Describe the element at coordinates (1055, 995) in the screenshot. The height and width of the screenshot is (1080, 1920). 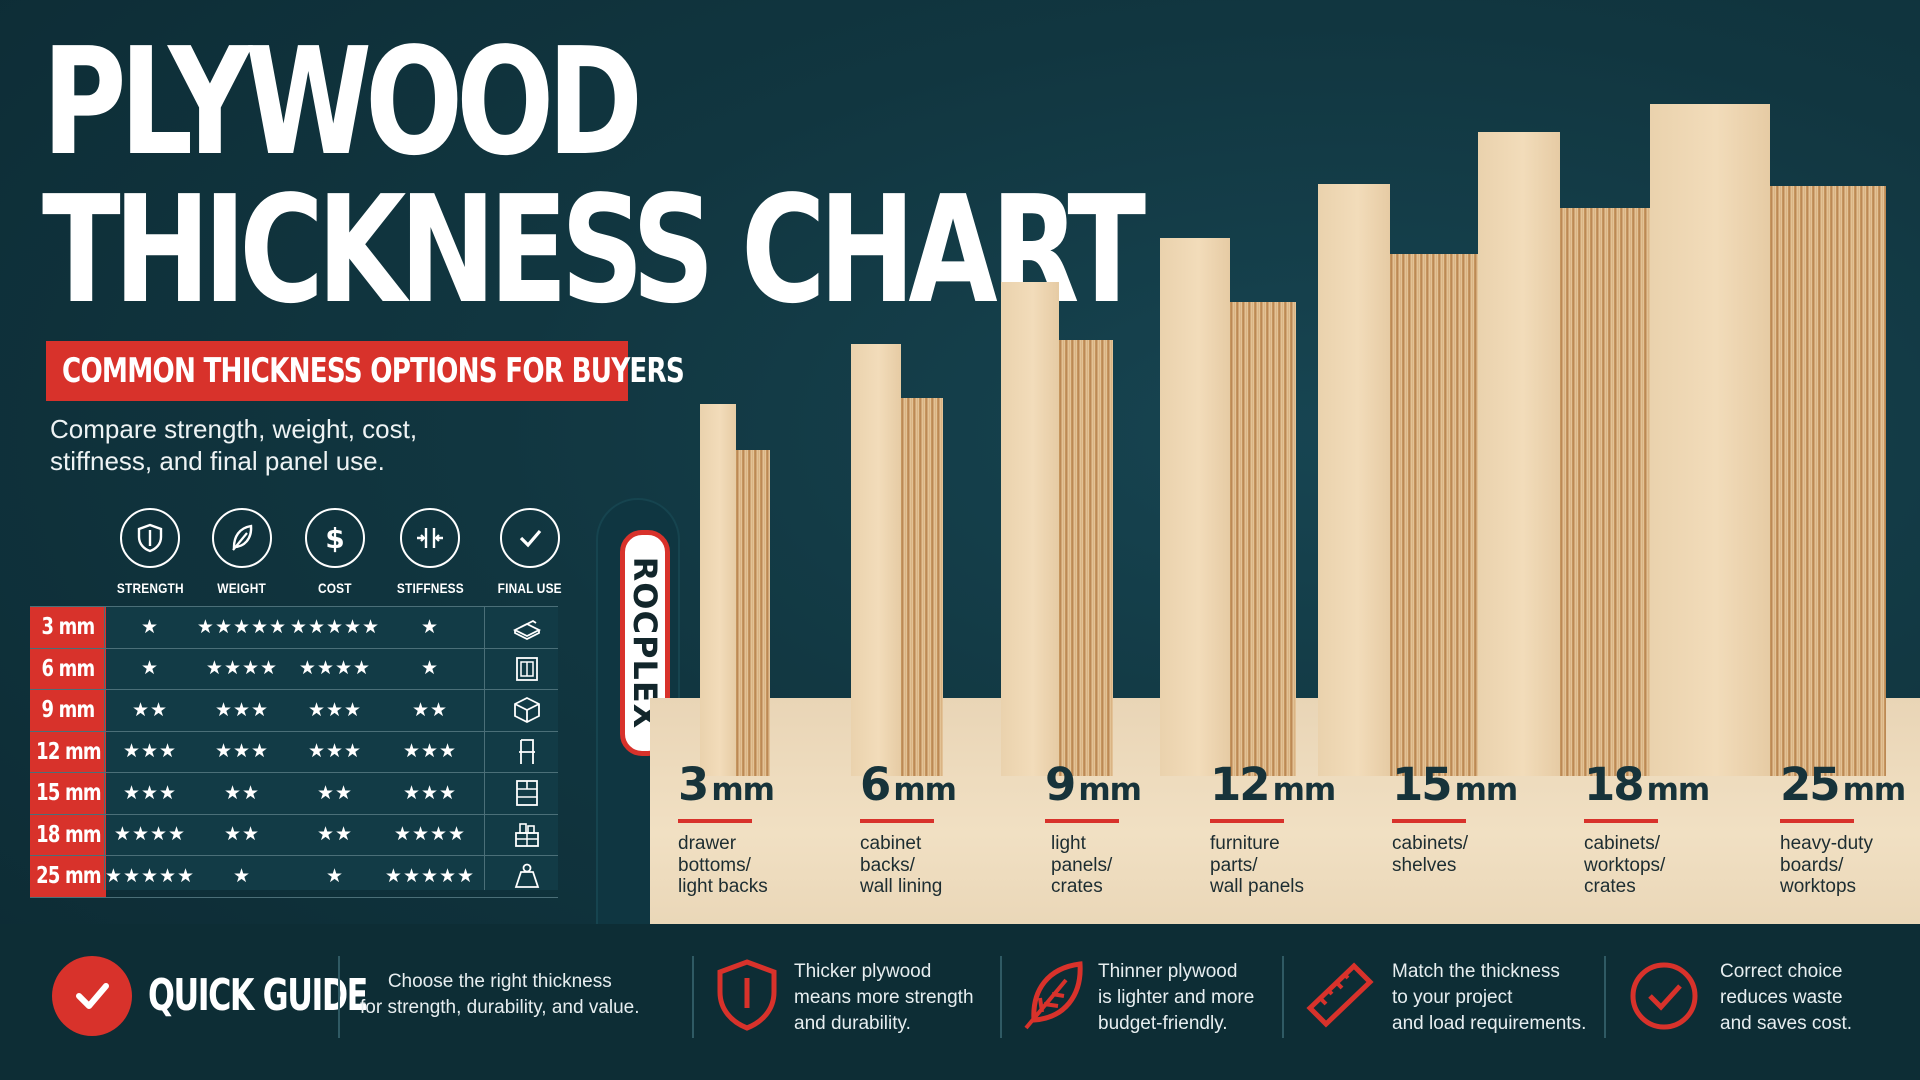
I see `leaf-icon` at that location.